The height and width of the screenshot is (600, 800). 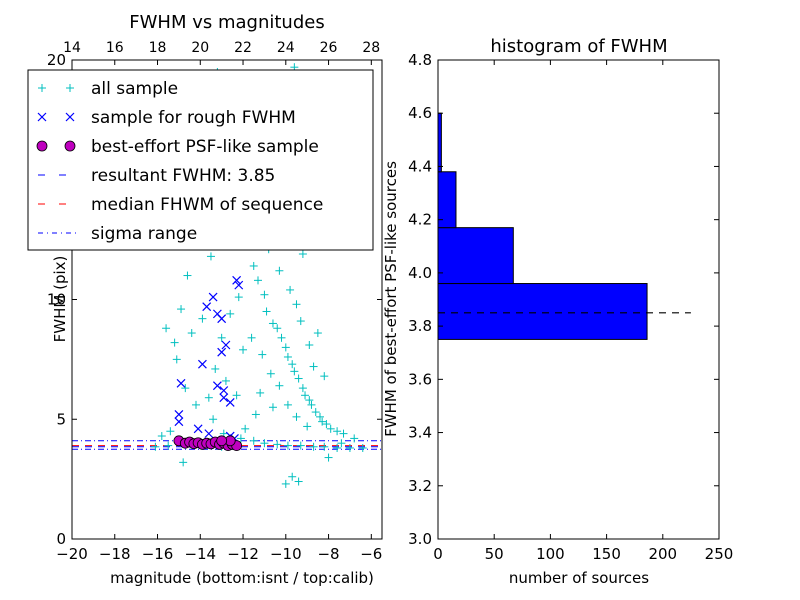 I want to click on y-tick-label: 3.6, so click(x=420, y=379).